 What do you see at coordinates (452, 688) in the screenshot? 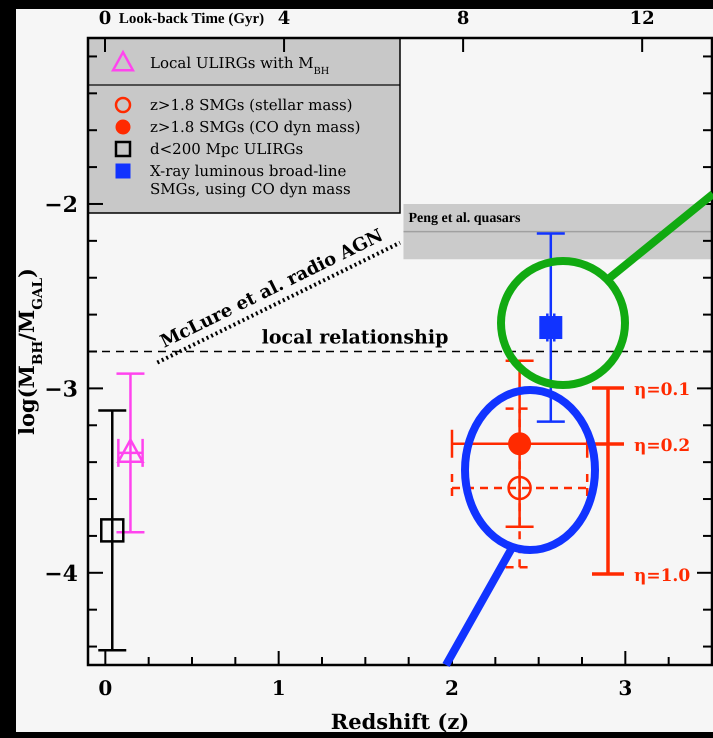
I see `x-tick-label: 2` at bounding box center [452, 688].